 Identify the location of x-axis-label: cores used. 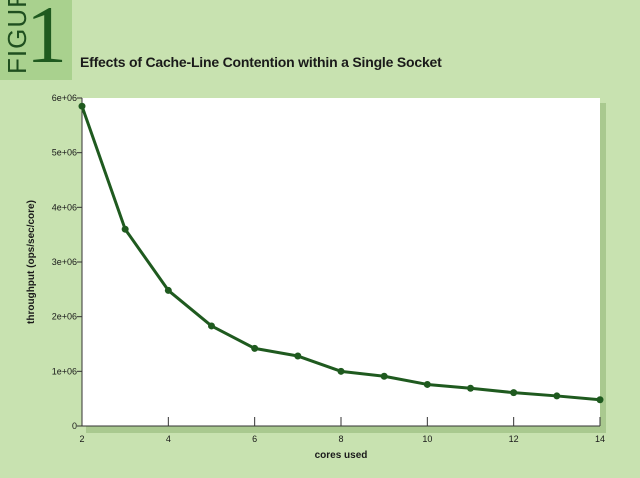
(341, 455).